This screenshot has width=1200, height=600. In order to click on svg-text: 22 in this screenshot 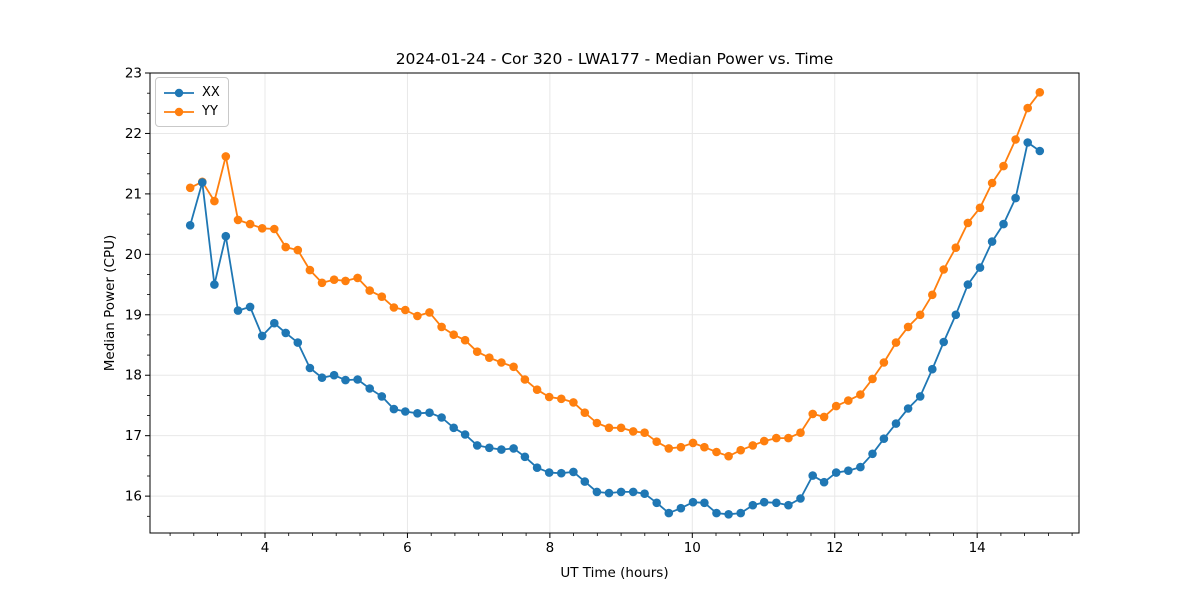, I will do `click(133, 134)`.